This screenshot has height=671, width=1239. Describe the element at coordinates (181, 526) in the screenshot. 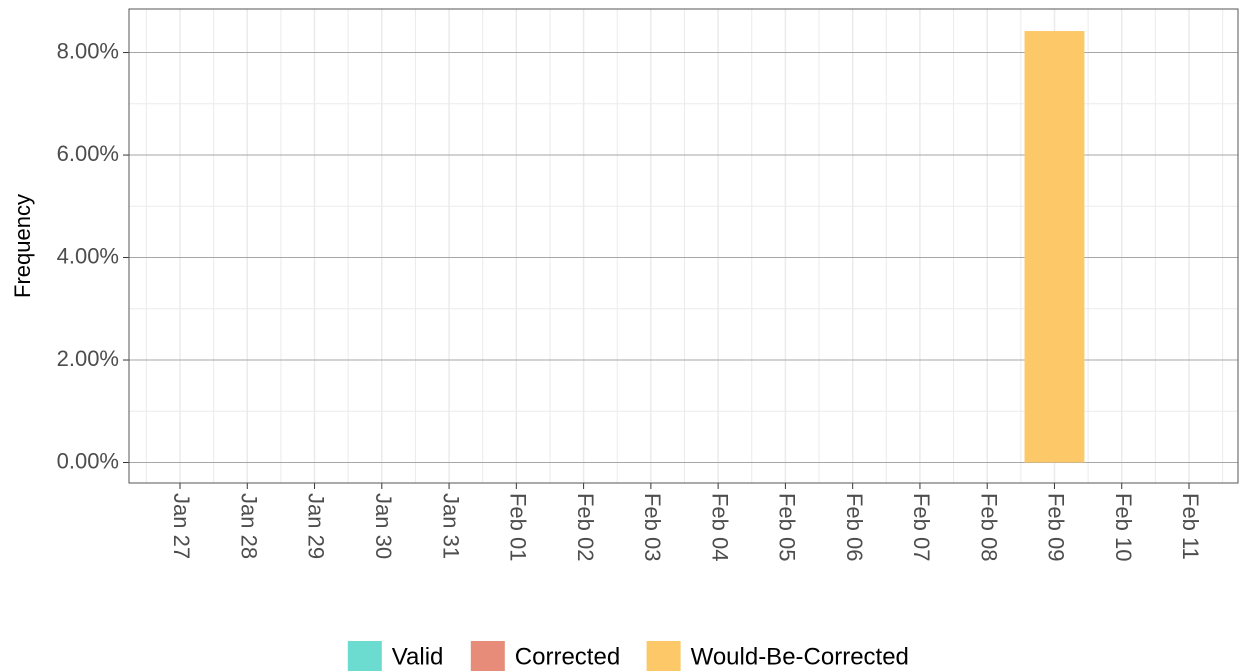

I see `x-tick-label: Jan 27` at that location.